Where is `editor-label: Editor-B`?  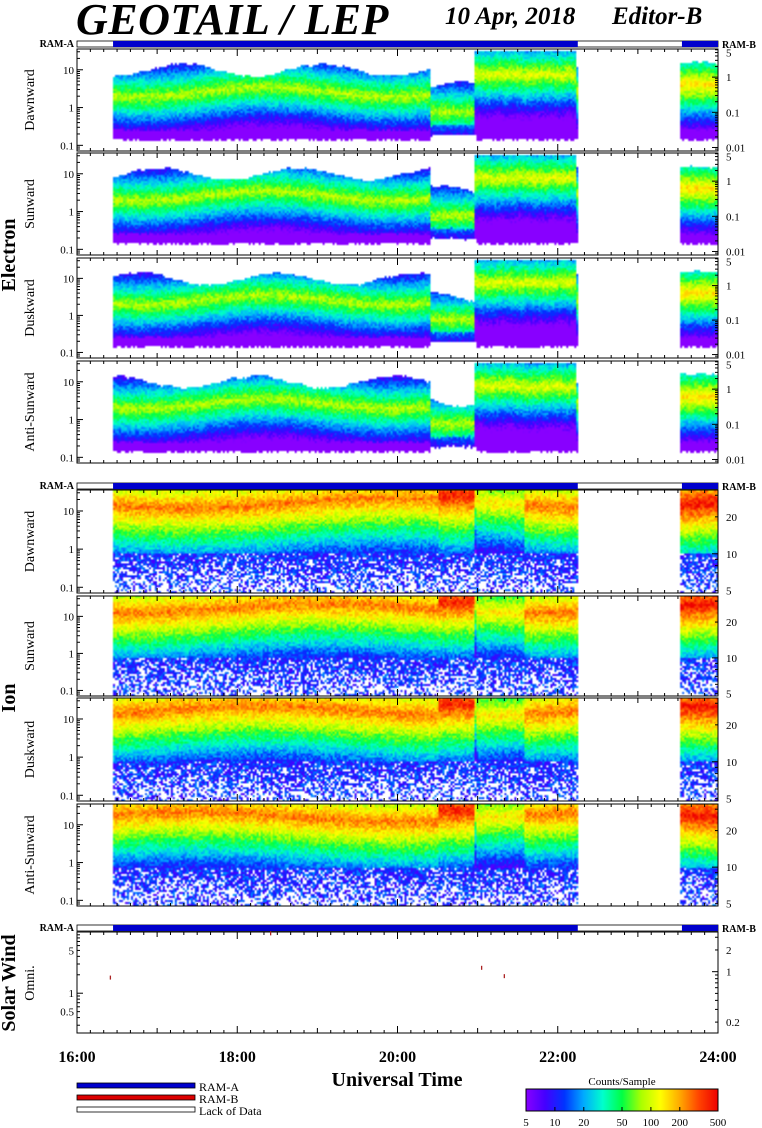 editor-label: Editor-B is located at coordinates (657, 16).